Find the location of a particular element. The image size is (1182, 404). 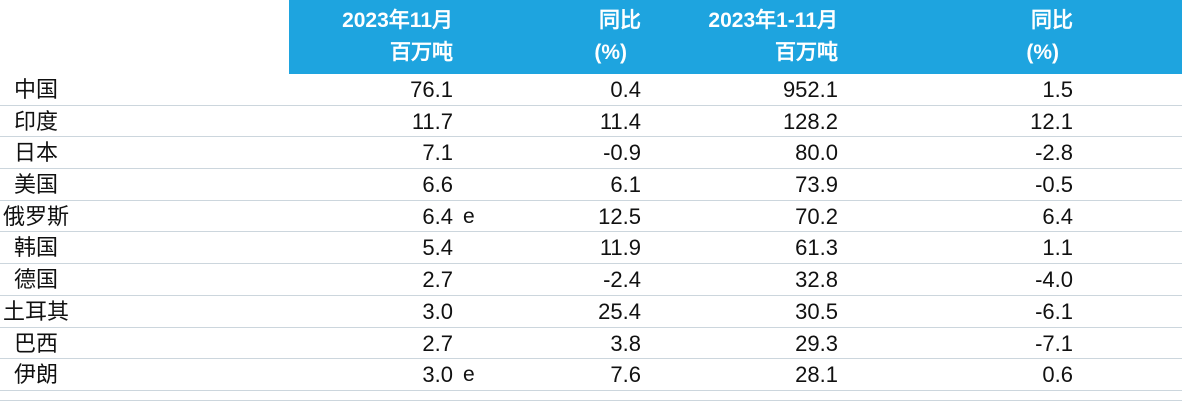

nov-output-cell: 7.1 is located at coordinates (437, 153).